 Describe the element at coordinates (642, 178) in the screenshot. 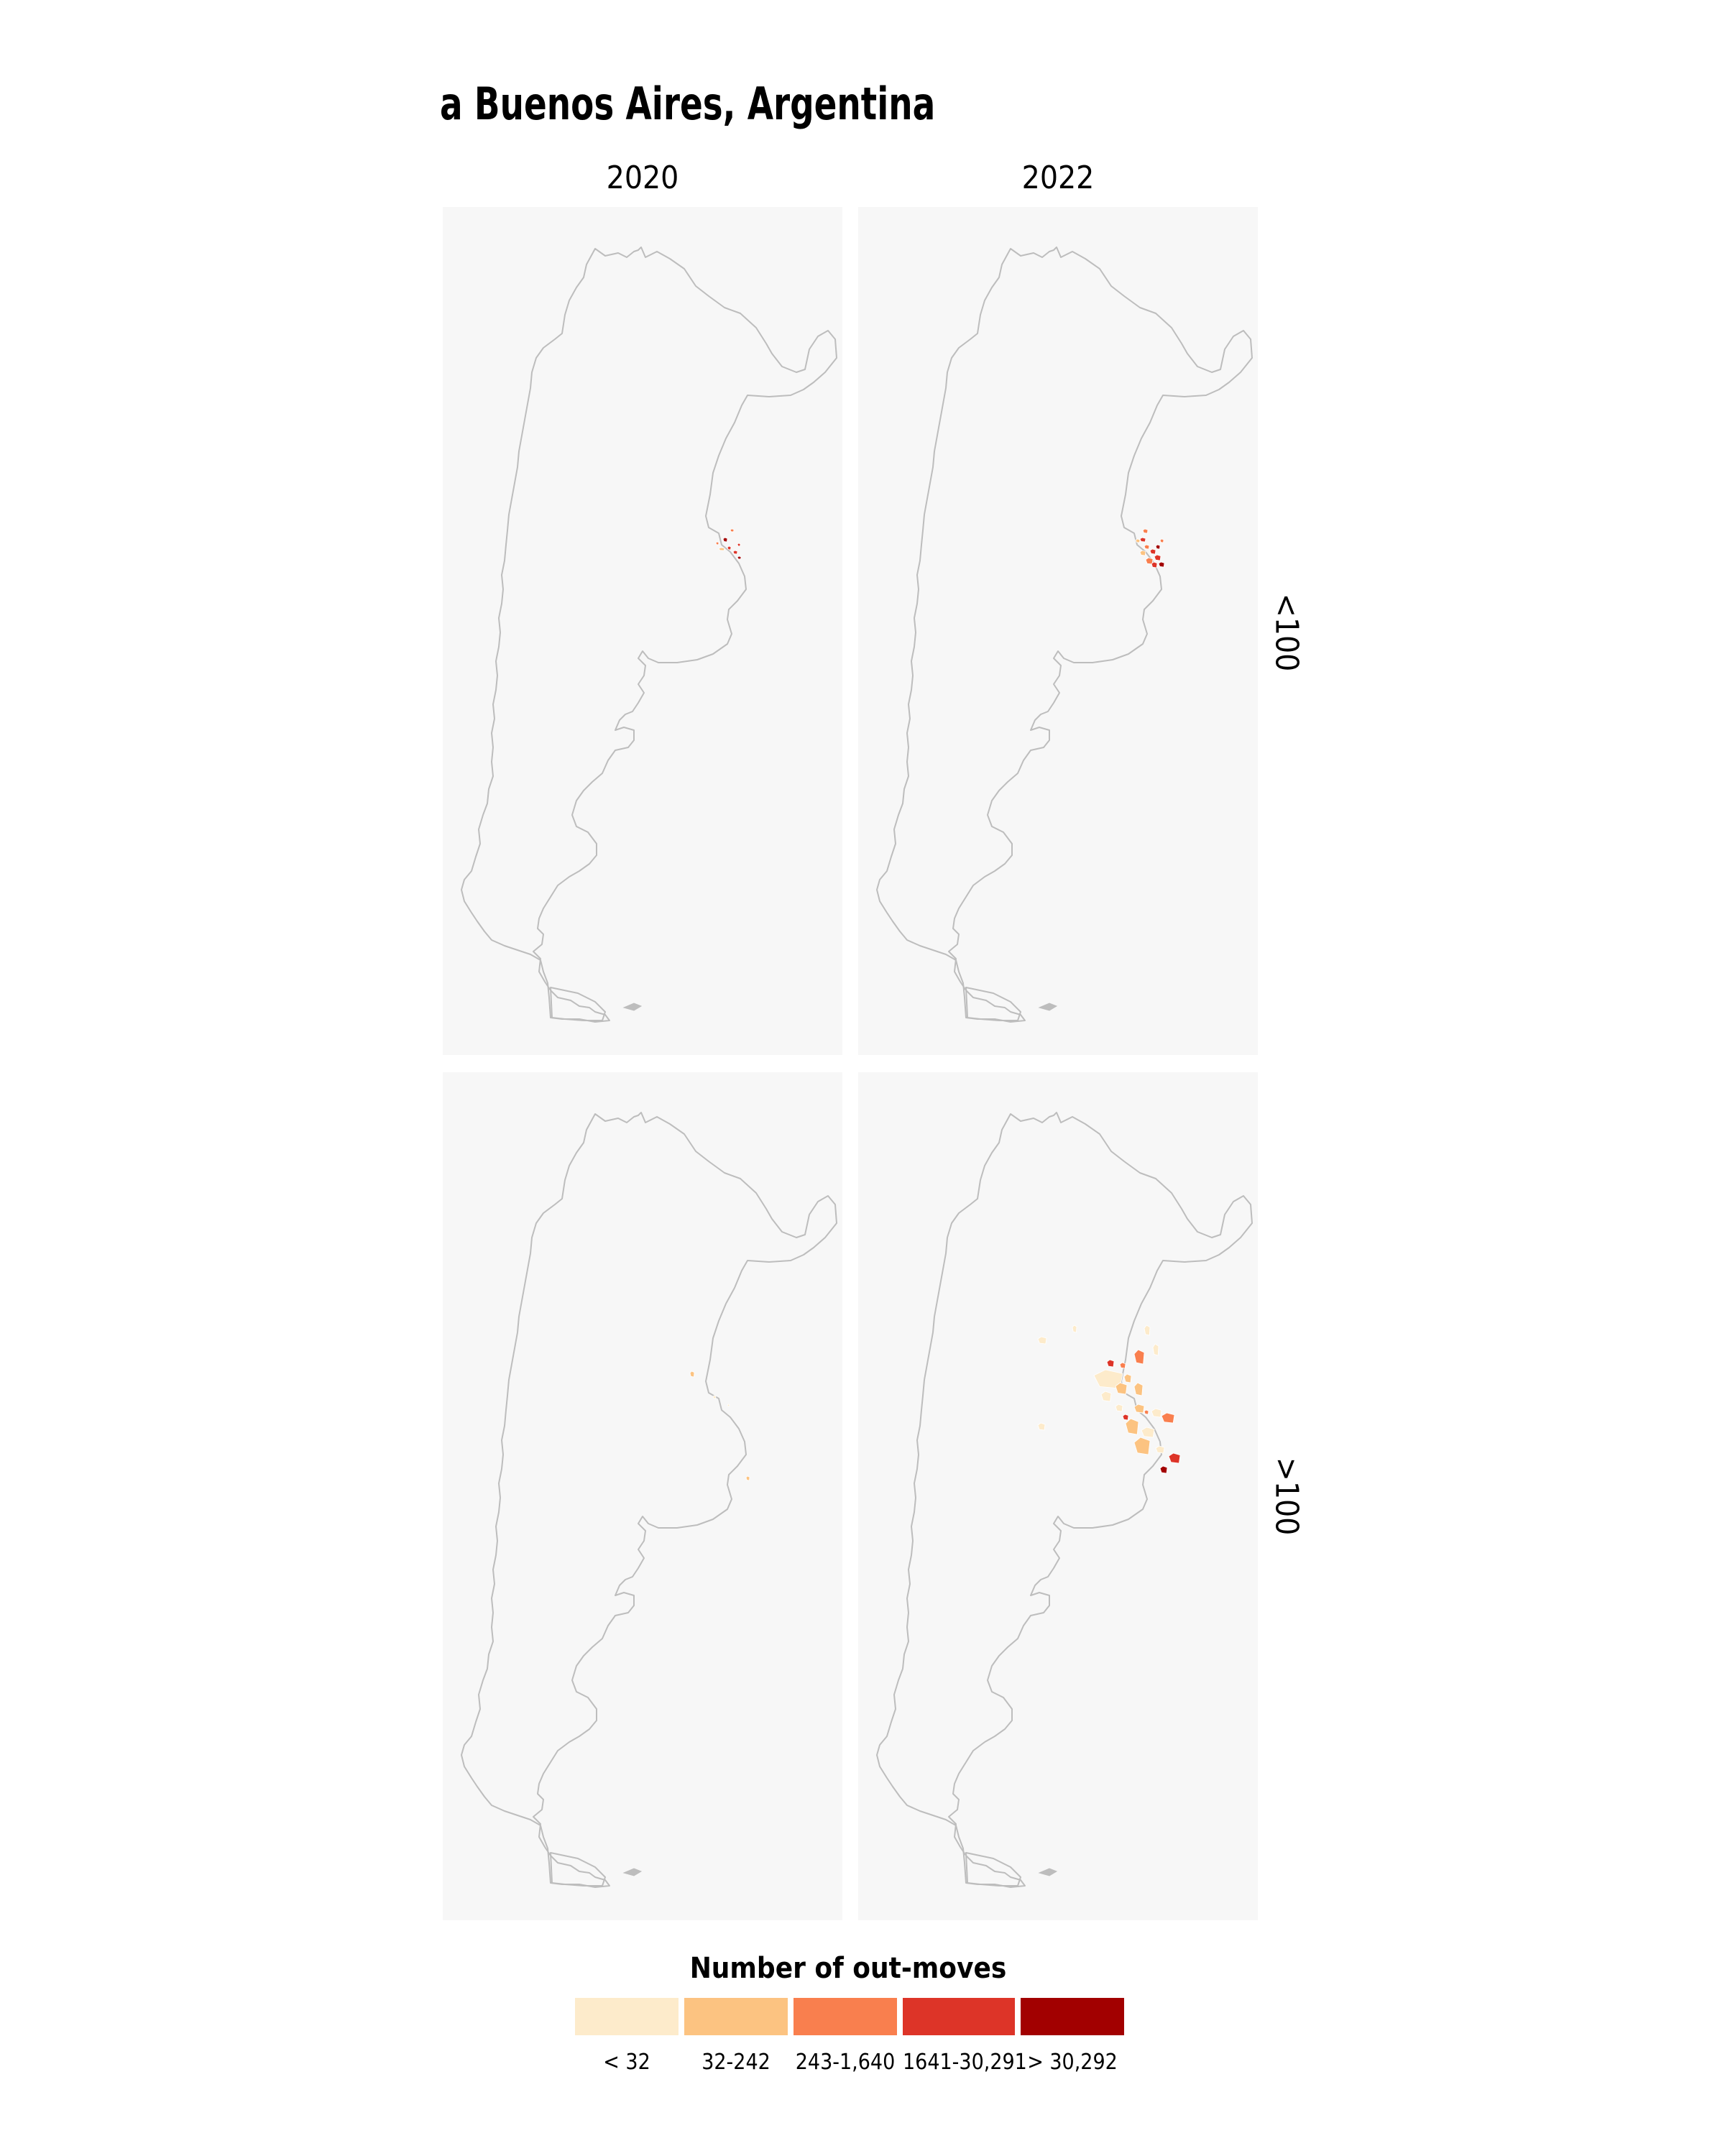

I see `column-label-2020: 2020` at that location.